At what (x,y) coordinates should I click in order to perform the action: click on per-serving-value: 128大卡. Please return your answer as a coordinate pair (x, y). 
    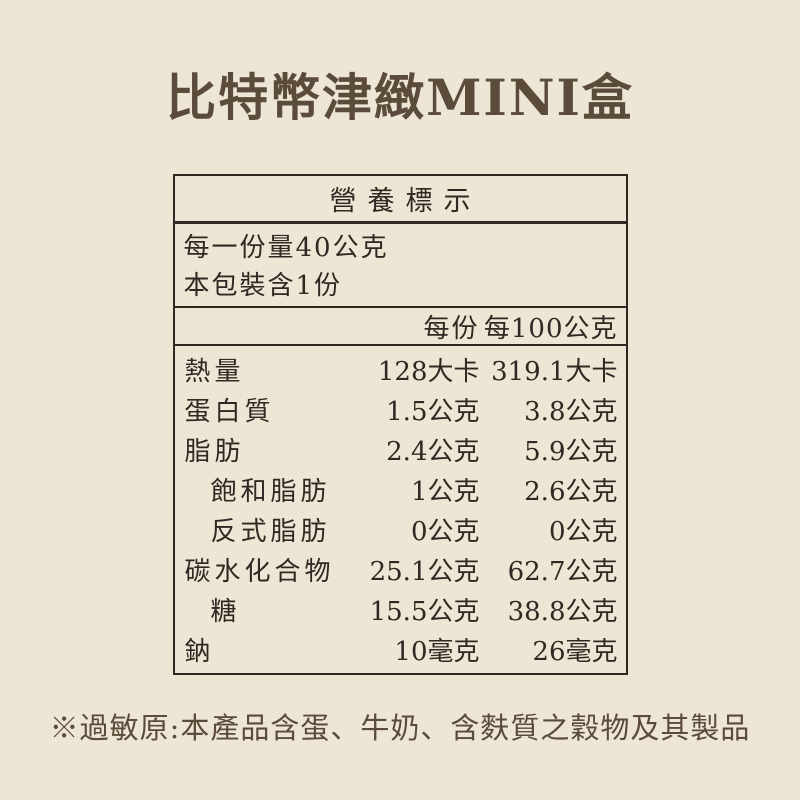
    Looking at the image, I should click on (428, 371).